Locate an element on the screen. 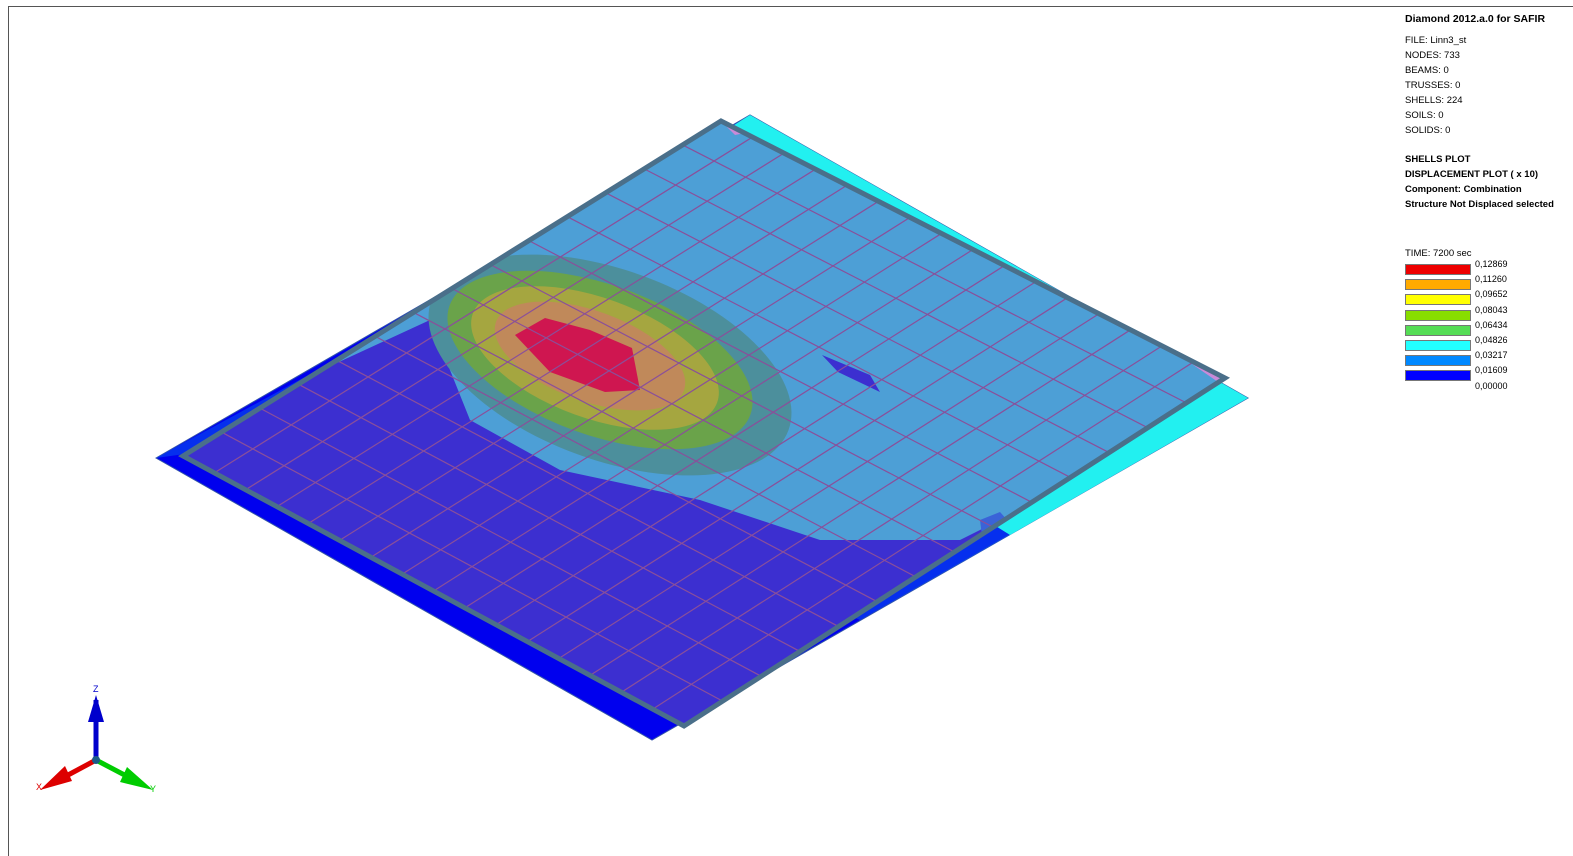 The image size is (1573, 856). axis-triad: Z X Y is located at coordinates (96, 739).